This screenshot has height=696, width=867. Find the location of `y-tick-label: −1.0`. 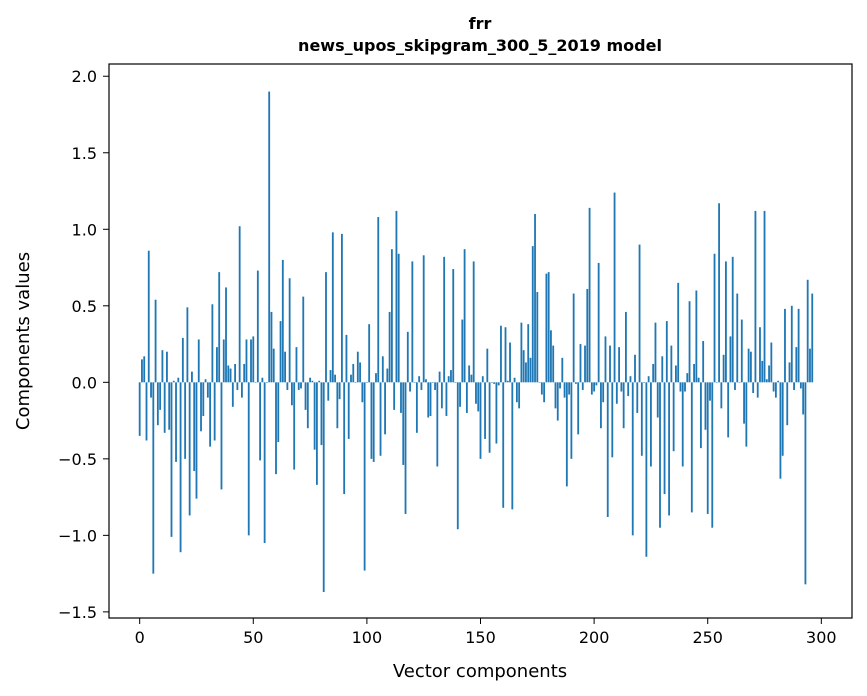

y-tick-label: −1.0 is located at coordinates (77, 535).